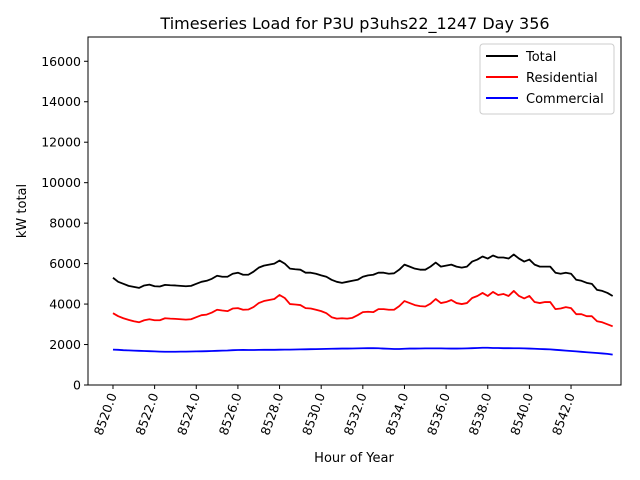 Image resolution: width=640 pixels, height=480 pixels. I want to click on y-tick-label: 4000, so click(65, 304).